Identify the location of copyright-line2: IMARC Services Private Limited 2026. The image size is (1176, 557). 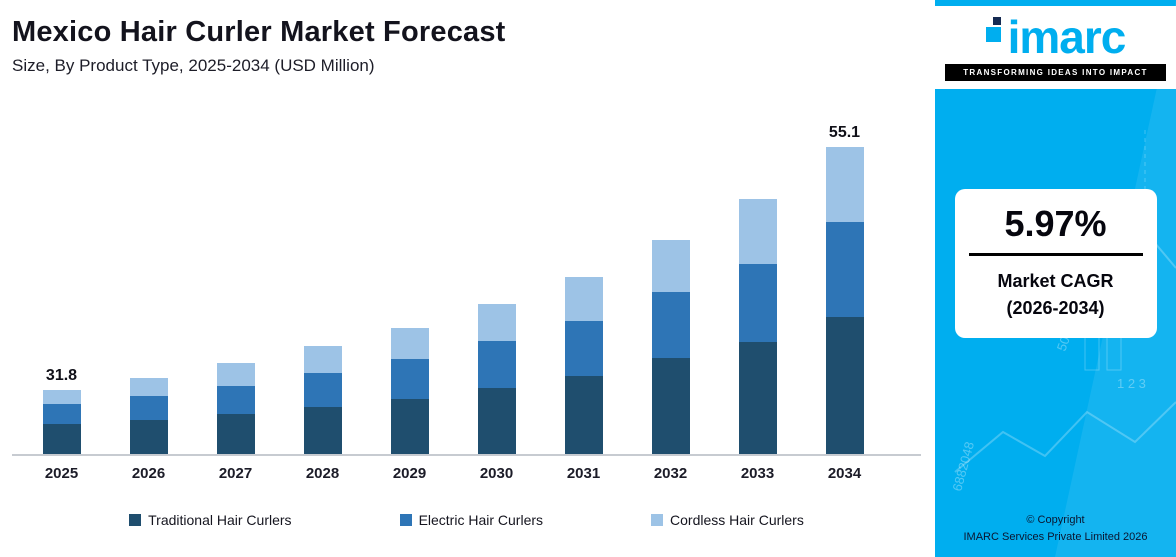
(1055, 536).